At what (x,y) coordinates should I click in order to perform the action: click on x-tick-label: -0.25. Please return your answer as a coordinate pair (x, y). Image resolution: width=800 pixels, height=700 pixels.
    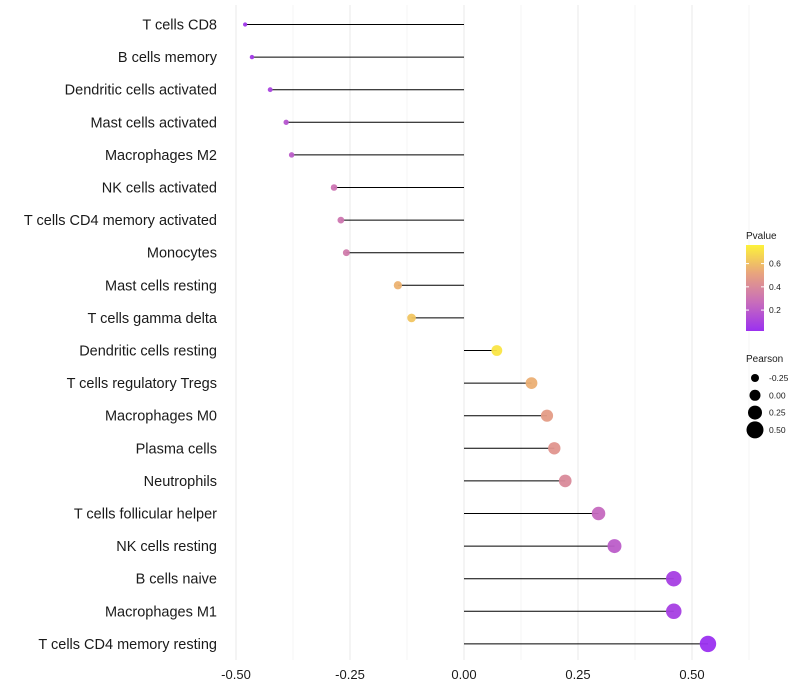
    Looking at the image, I should click on (350, 674).